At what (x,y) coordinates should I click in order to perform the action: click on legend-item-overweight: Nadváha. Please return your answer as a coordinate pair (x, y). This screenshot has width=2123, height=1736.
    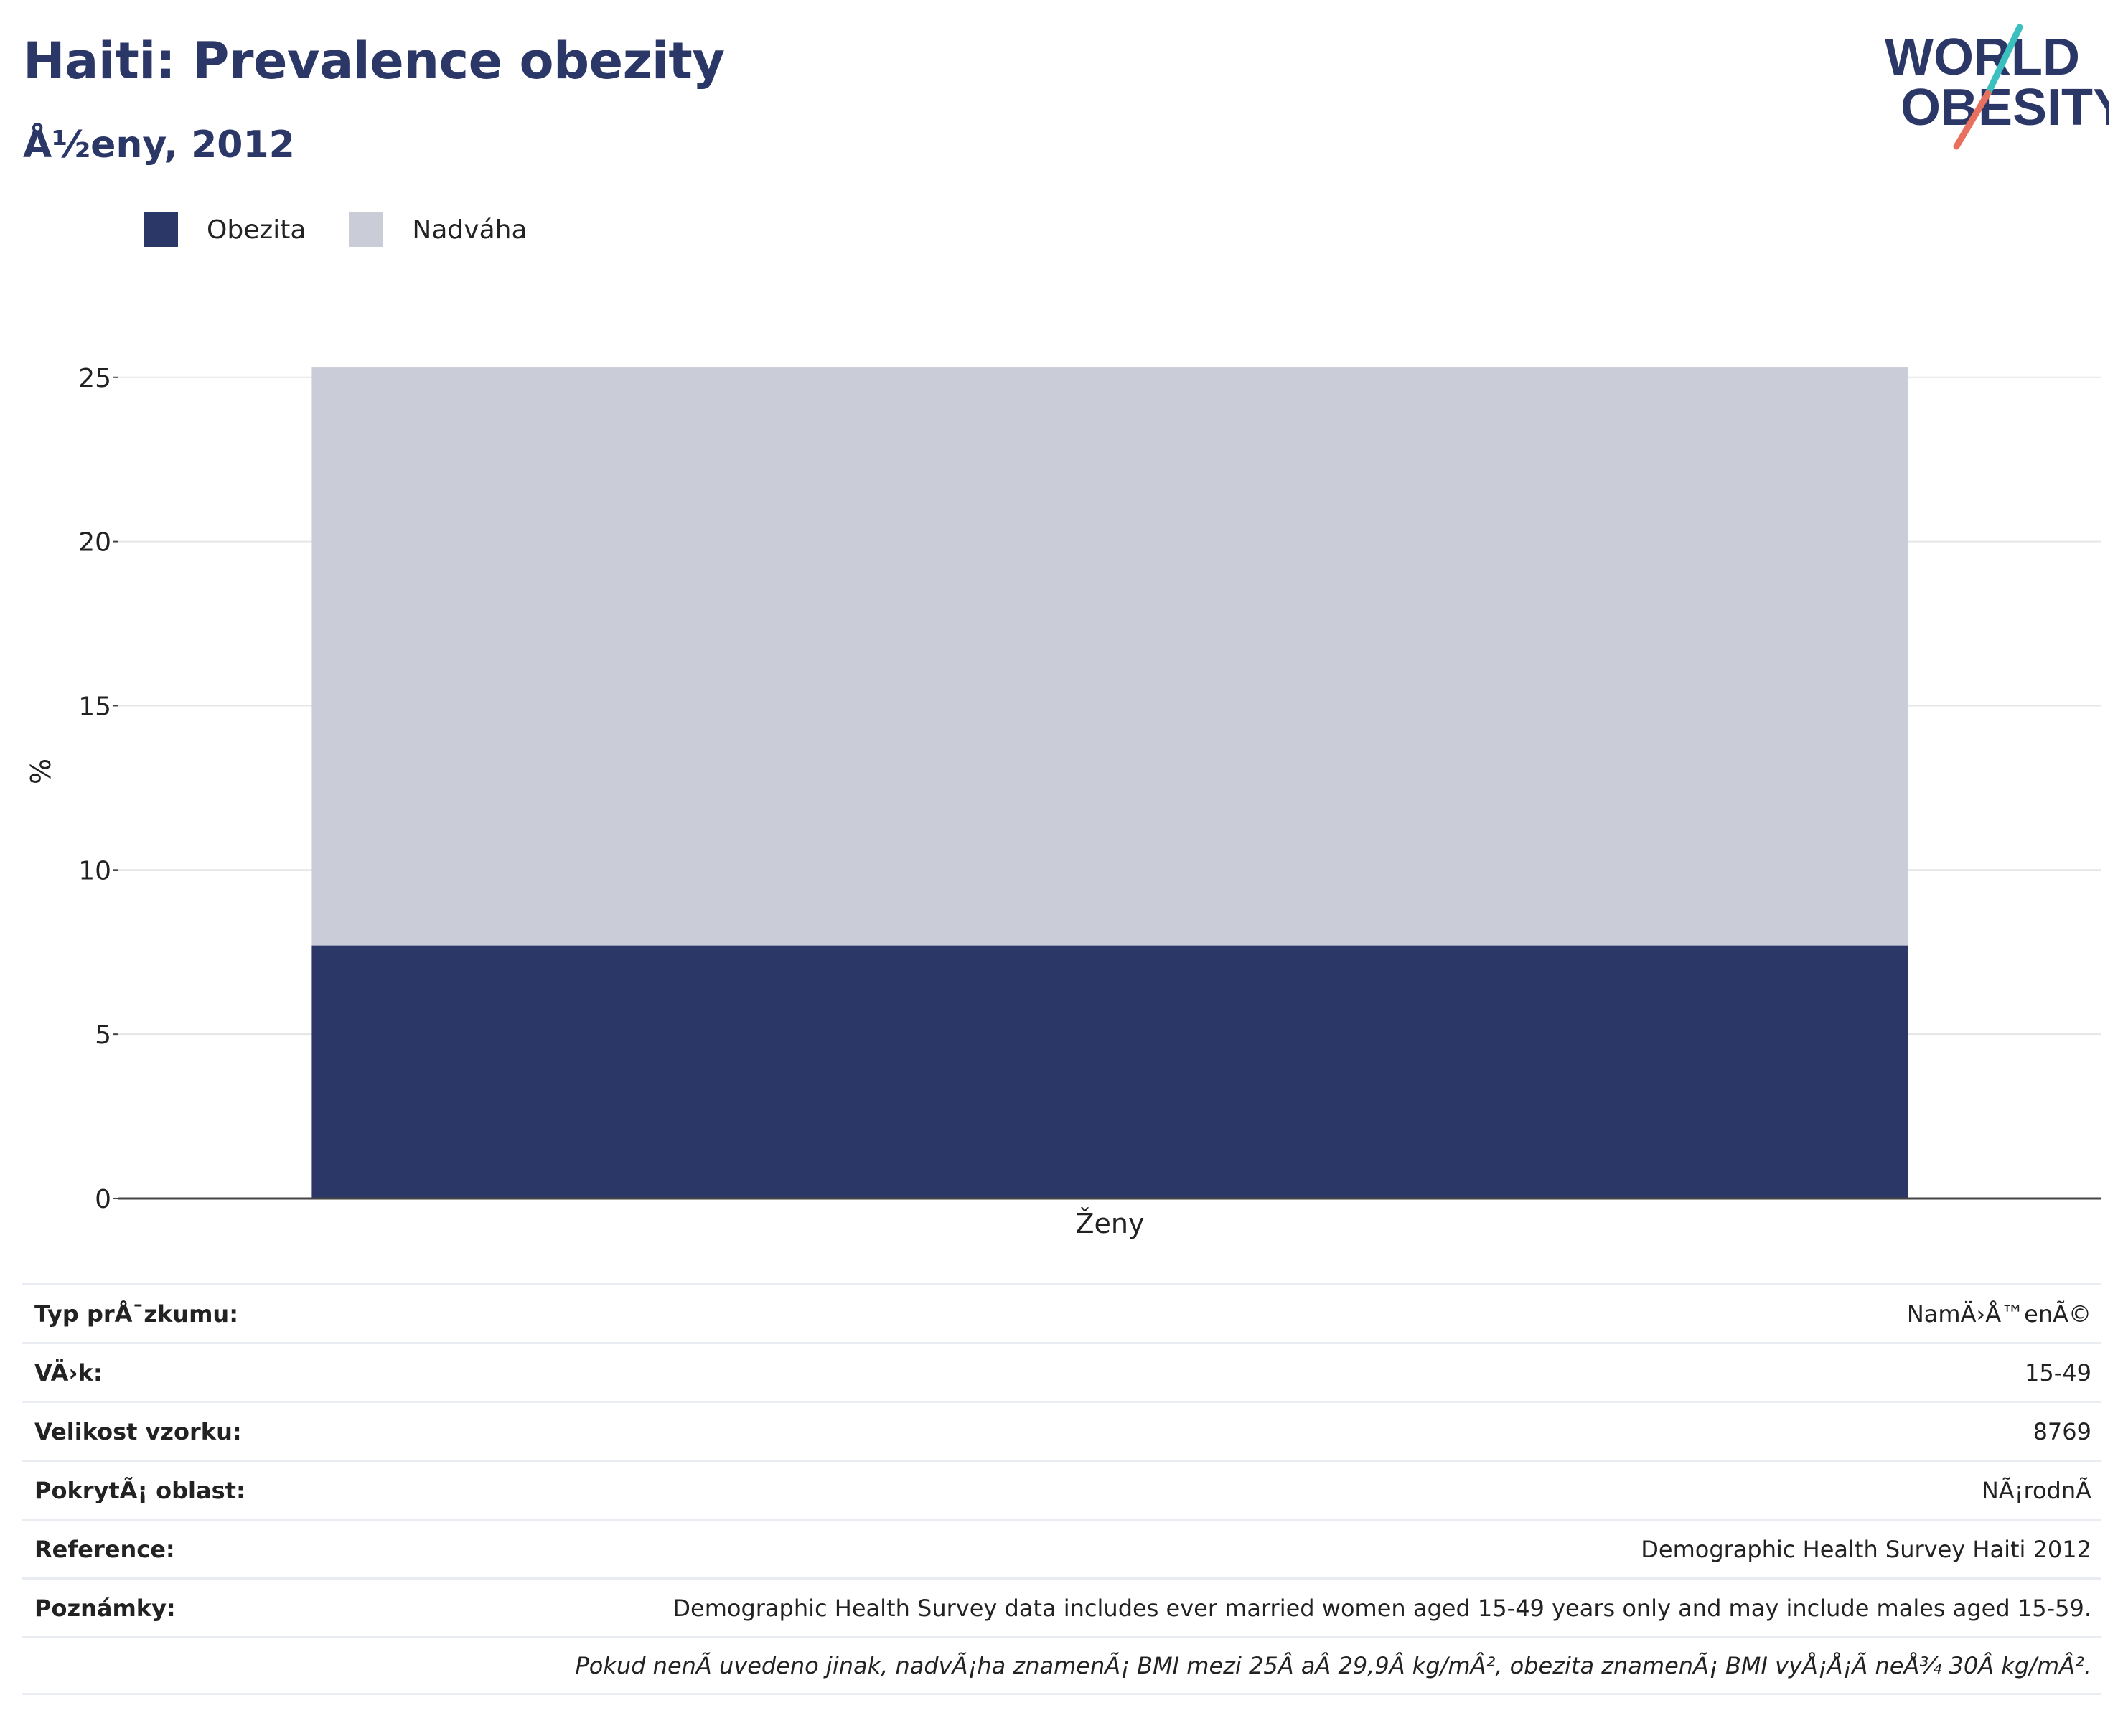
    Looking at the image, I should click on (438, 229).